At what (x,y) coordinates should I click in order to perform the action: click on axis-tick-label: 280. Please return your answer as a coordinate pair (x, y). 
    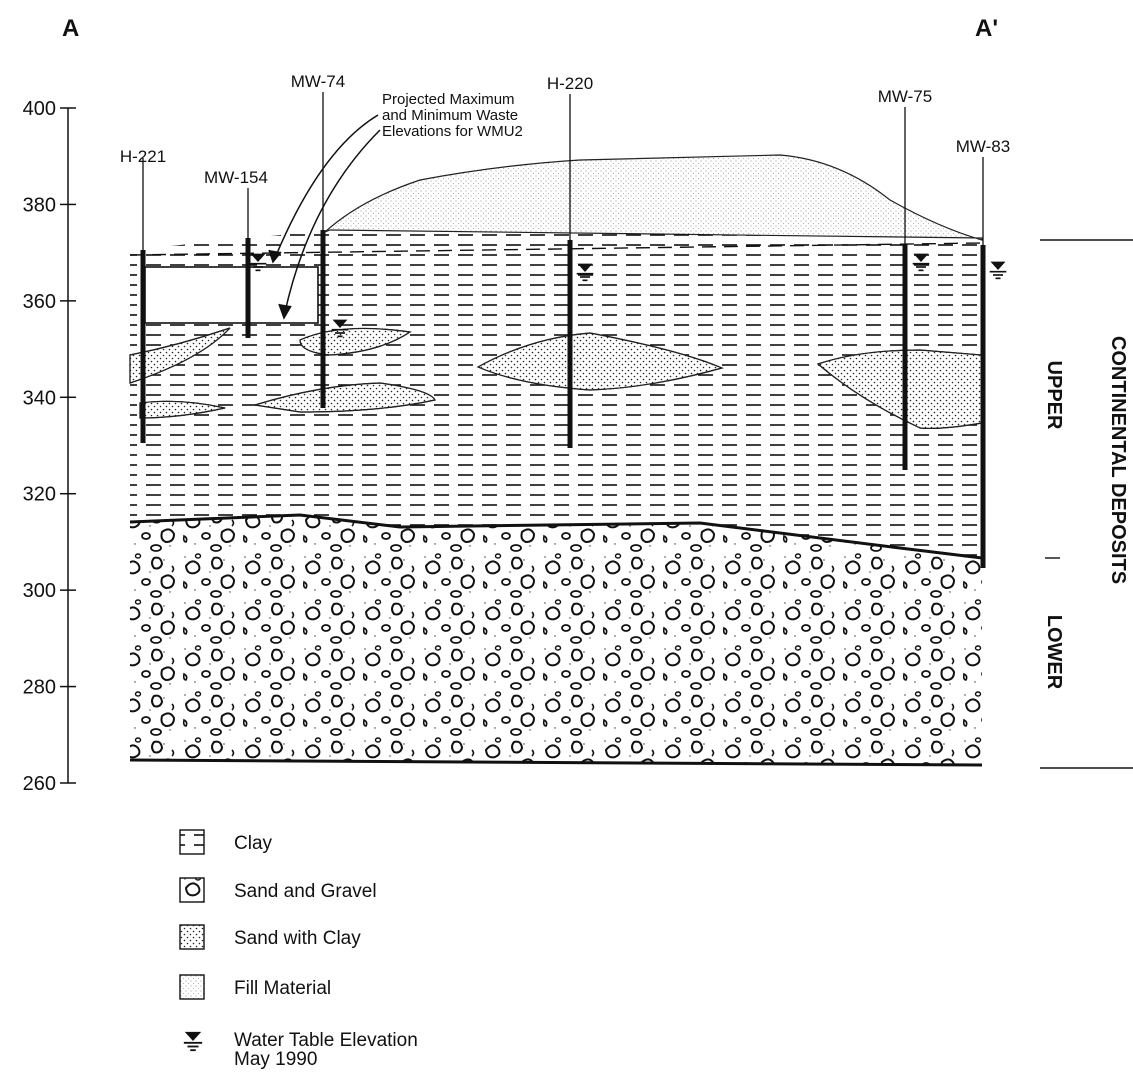
    Looking at the image, I should click on (39, 688).